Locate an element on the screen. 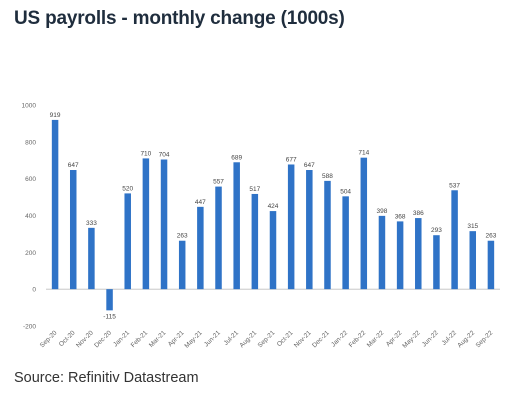 The image size is (519, 406). data-label: -115 is located at coordinates (109, 316).